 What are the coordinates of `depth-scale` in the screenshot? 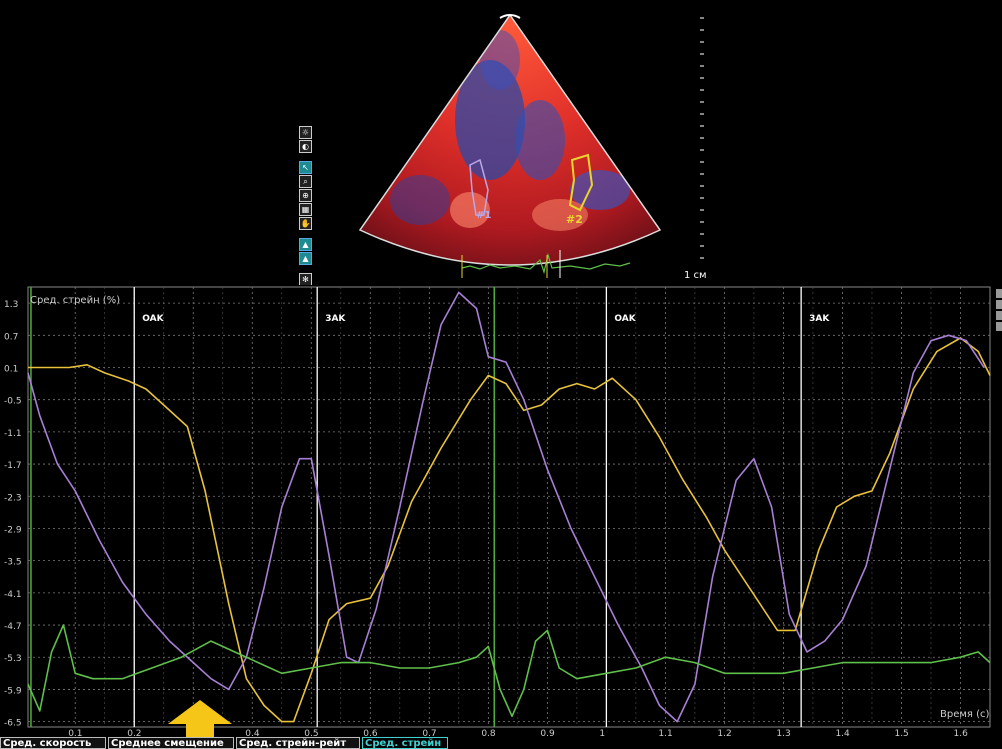 It's located at (702, 138).